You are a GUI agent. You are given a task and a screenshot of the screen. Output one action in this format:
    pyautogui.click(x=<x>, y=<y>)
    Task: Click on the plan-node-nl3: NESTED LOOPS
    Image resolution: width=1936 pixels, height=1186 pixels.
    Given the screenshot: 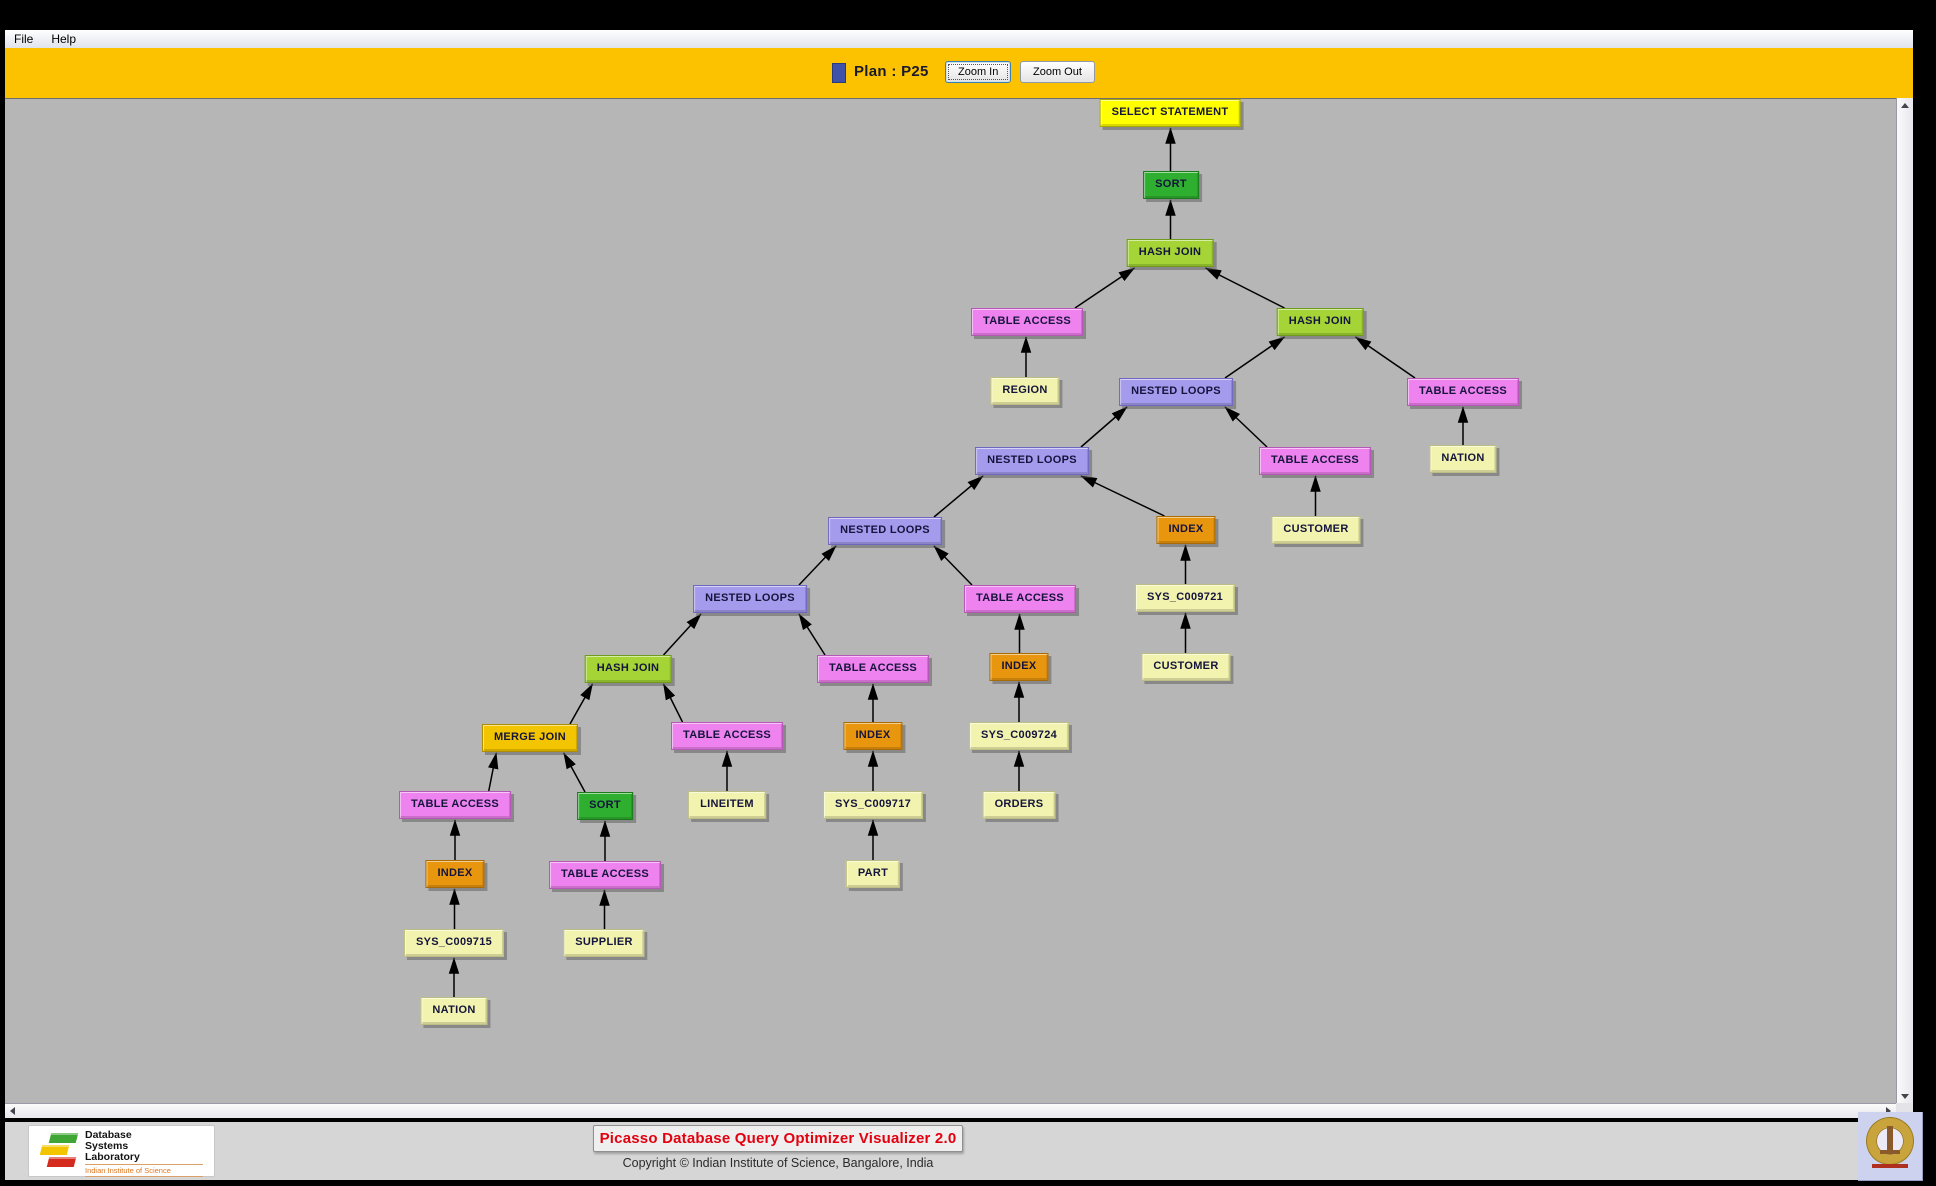 What is the action you would take?
    pyautogui.click(x=885, y=531)
    